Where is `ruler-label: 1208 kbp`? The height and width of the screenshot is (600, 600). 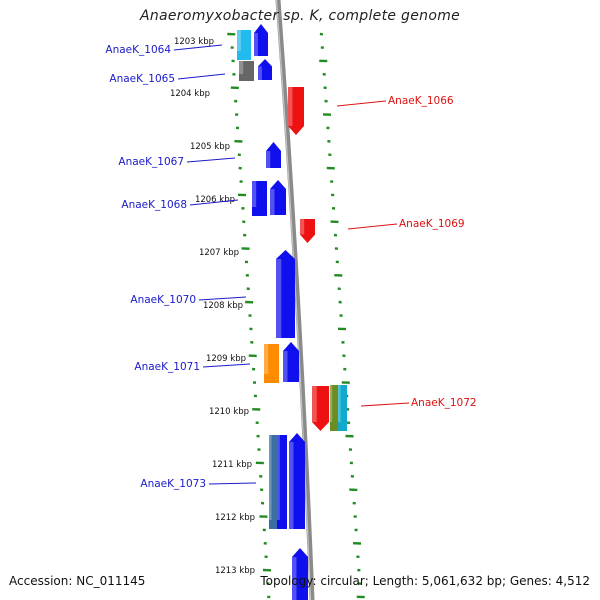
ruler-label: 1208 kbp is located at coordinates (223, 306).